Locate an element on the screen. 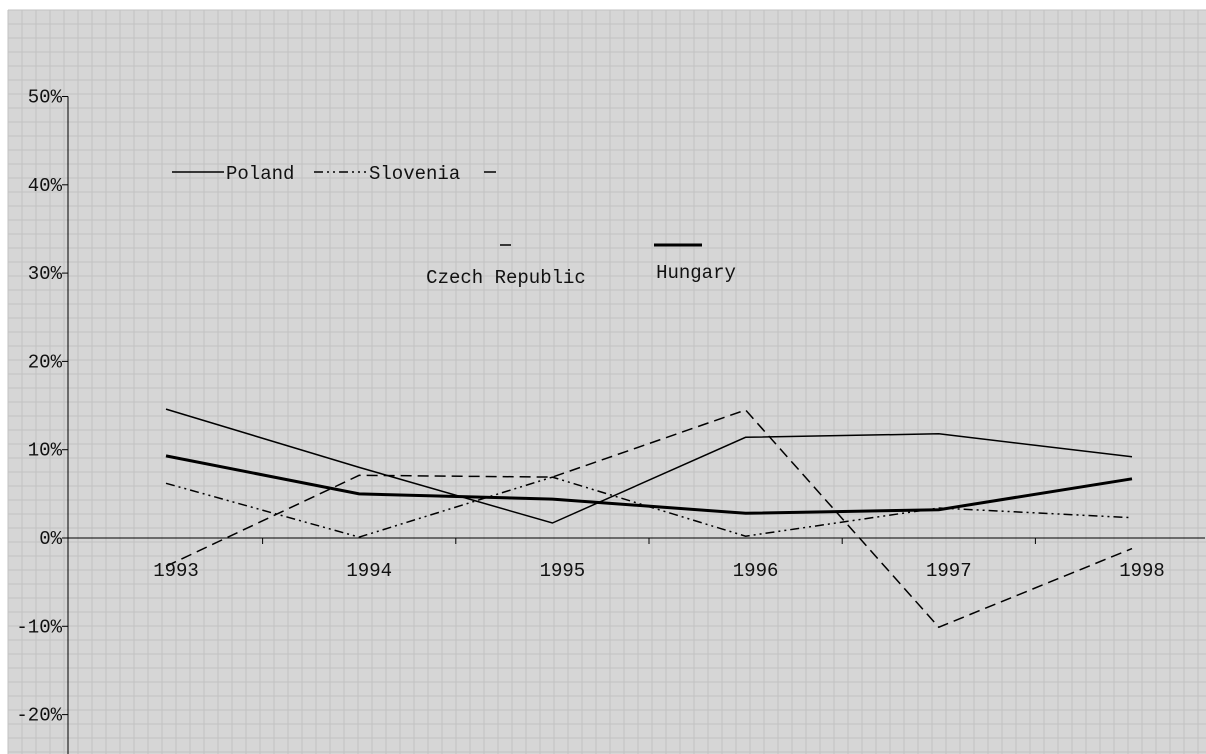 The width and height of the screenshot is (1206, 754). y-tick-label: 10% is located at coordinates (45, 451).